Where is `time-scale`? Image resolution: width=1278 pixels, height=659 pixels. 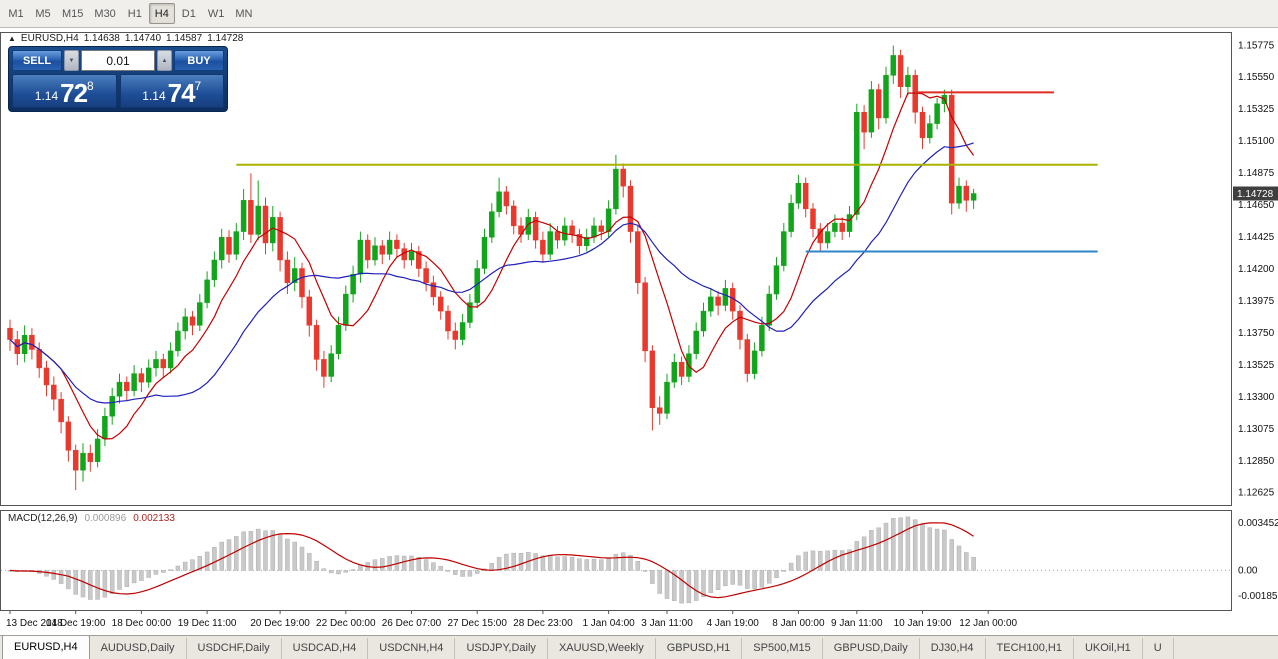 time-scale is located at coordinates (639, 623).